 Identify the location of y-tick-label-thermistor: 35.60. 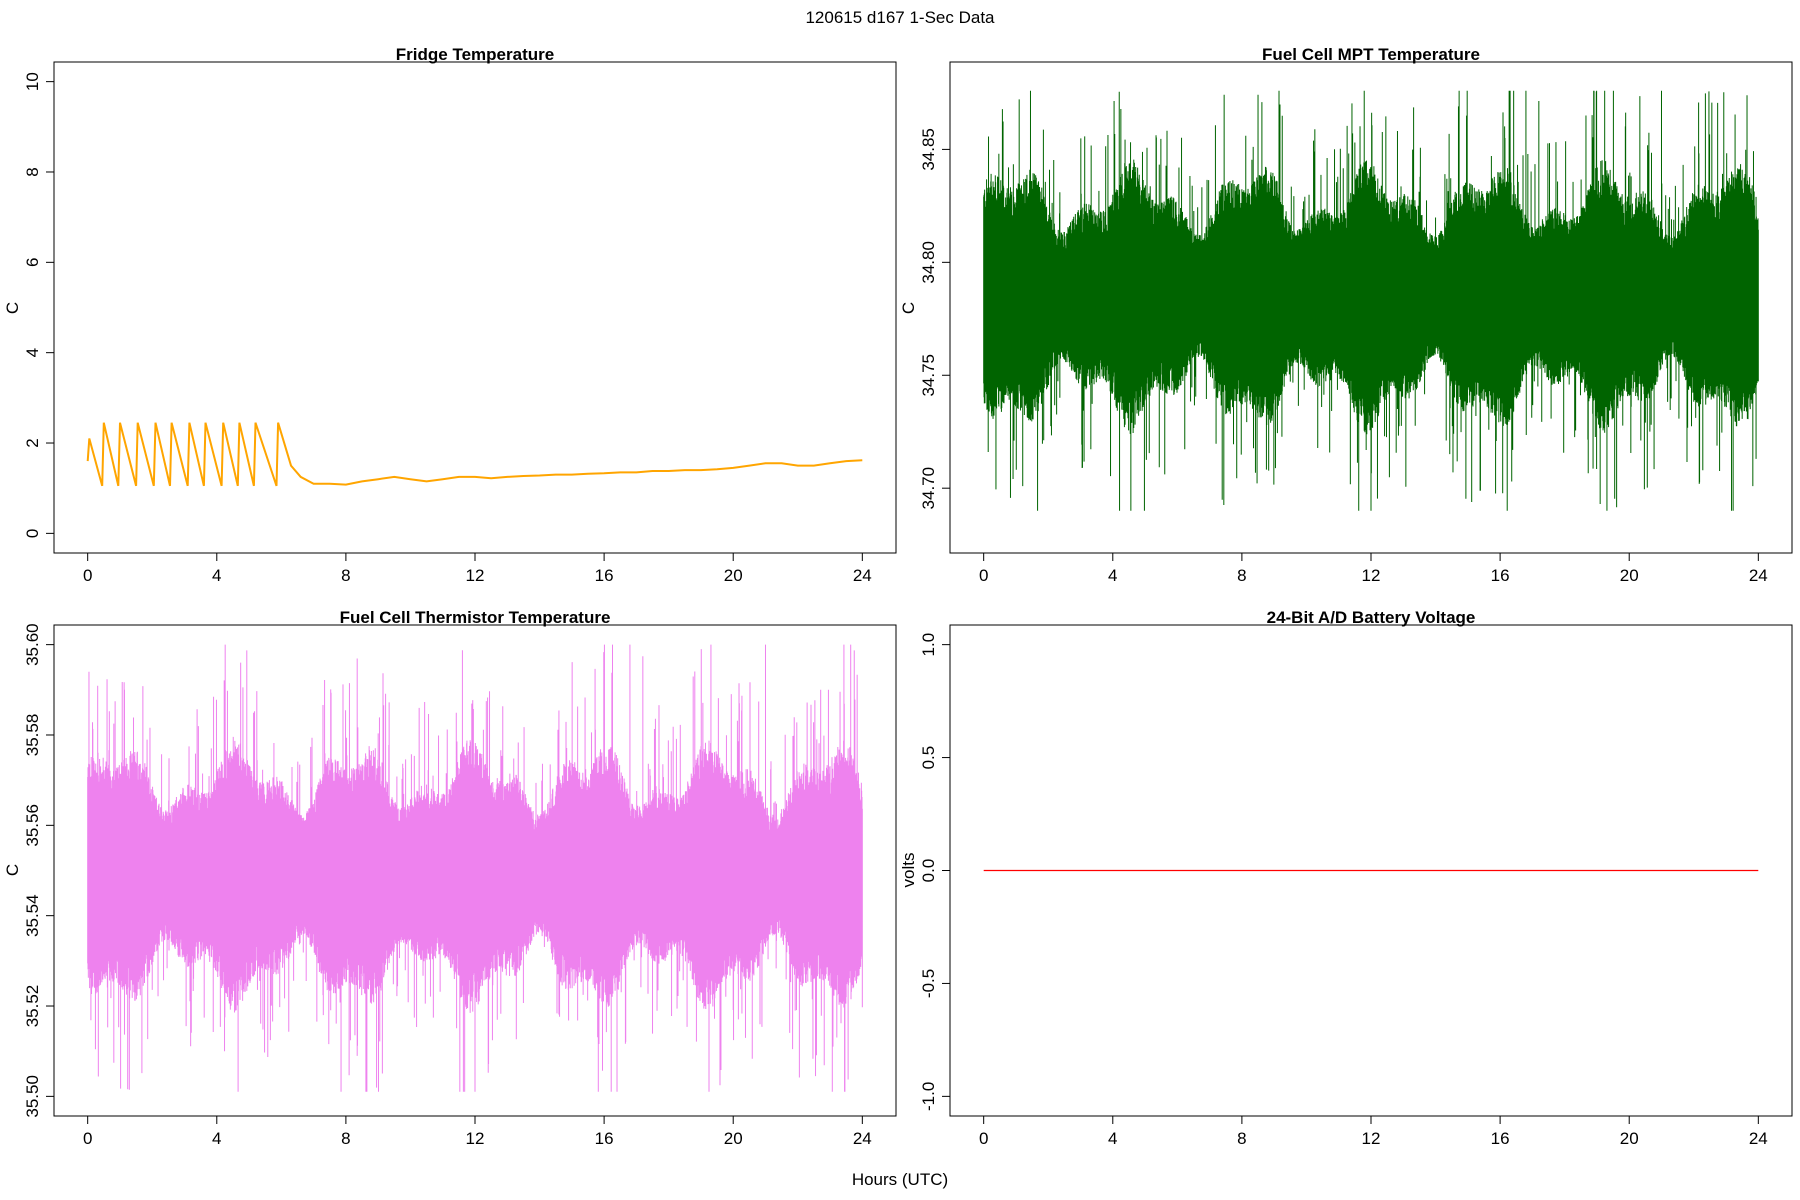
(32, 644).